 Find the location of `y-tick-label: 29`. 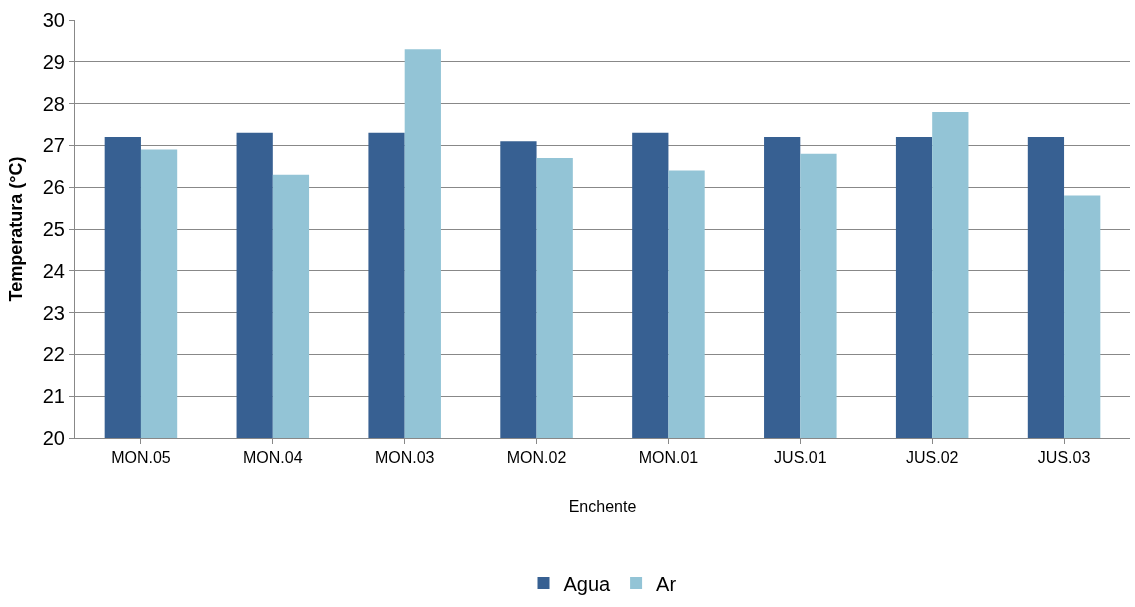

y-tick-label: 29 is located at coordinates (53, 61).